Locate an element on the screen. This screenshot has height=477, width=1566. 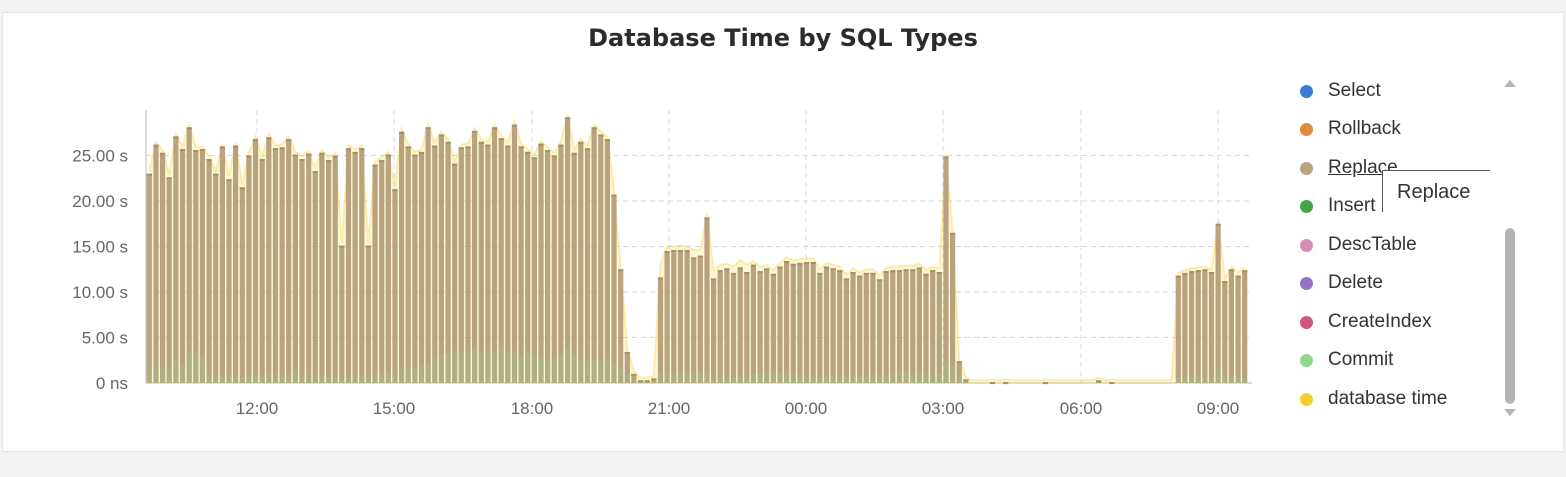
legend-item-delete: Delete is located at coordinates (1341, 283).